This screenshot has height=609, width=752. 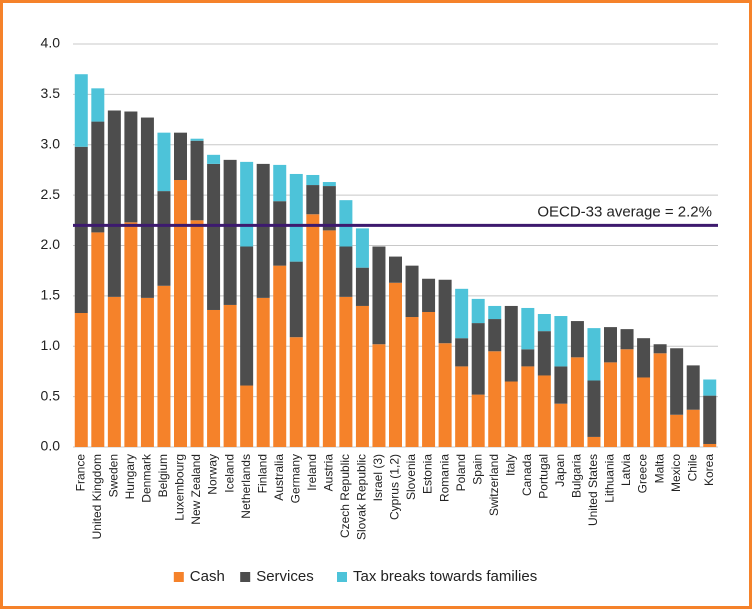 I want to click on x-tick-label: Luxembourg, so click(x=180, y=487).